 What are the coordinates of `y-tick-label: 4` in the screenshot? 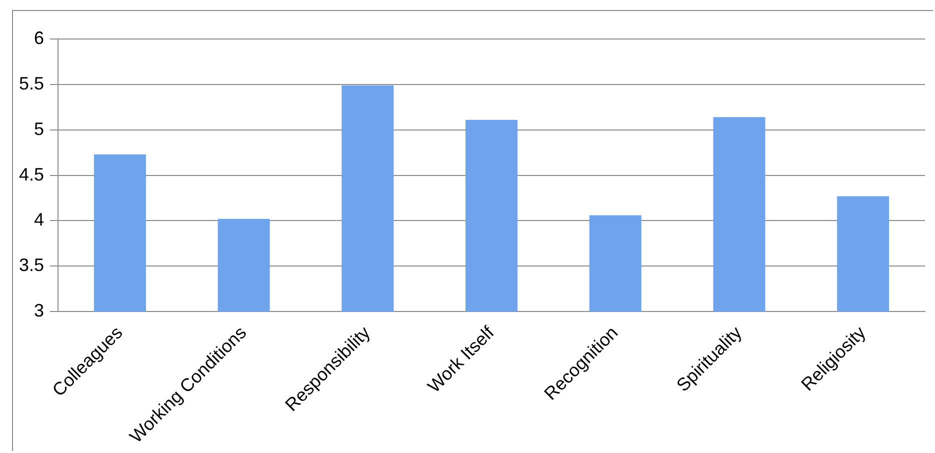 It's located at (39, 220).